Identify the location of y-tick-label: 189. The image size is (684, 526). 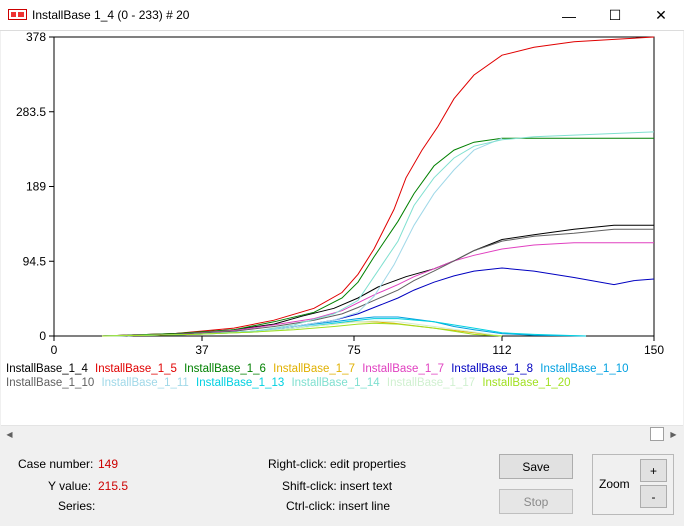
(36, 187).